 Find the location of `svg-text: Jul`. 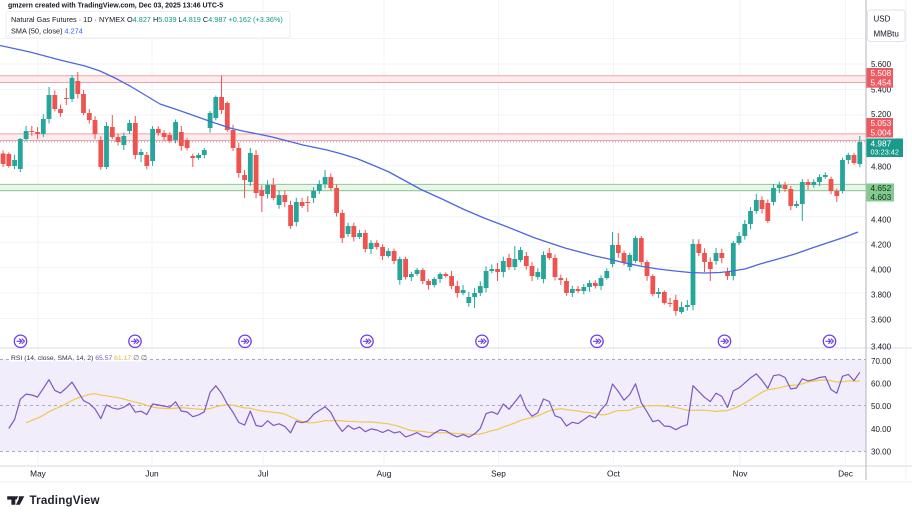

svg-text: Jul is located at coordinates (263, 474).